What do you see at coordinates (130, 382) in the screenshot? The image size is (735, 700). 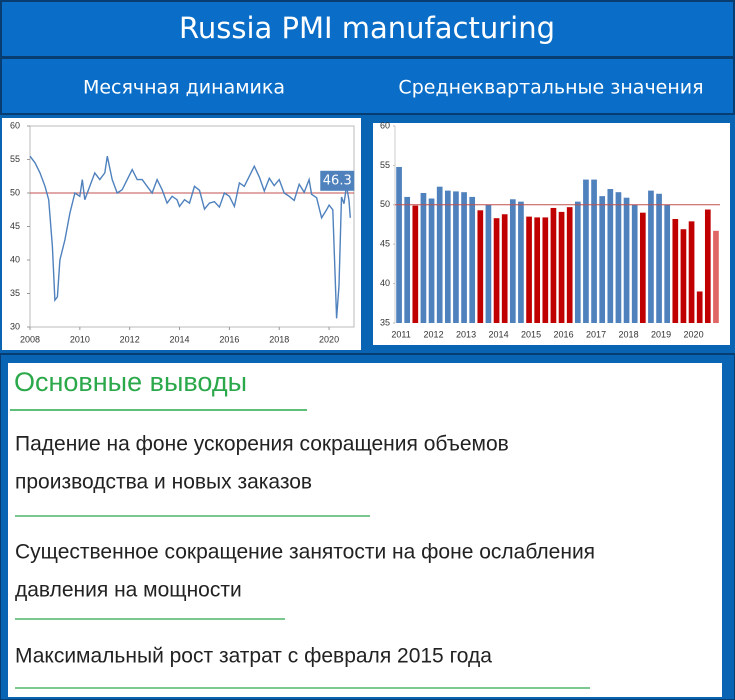 I see `conclusions-title: Основные выводы` at bounding box center [130, 382].